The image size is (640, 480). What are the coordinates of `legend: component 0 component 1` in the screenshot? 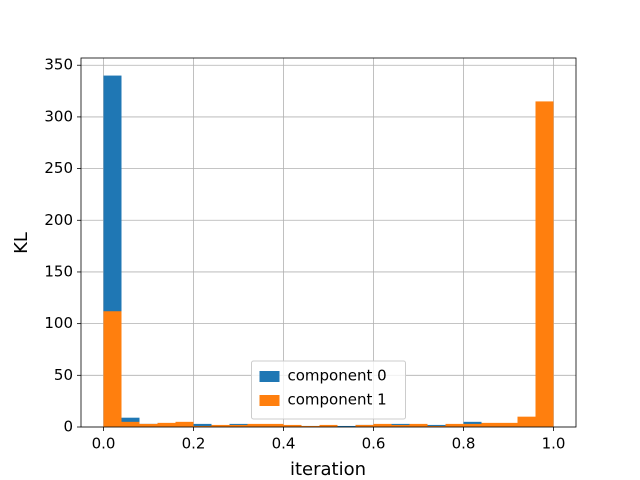 It's located at (328, 390).